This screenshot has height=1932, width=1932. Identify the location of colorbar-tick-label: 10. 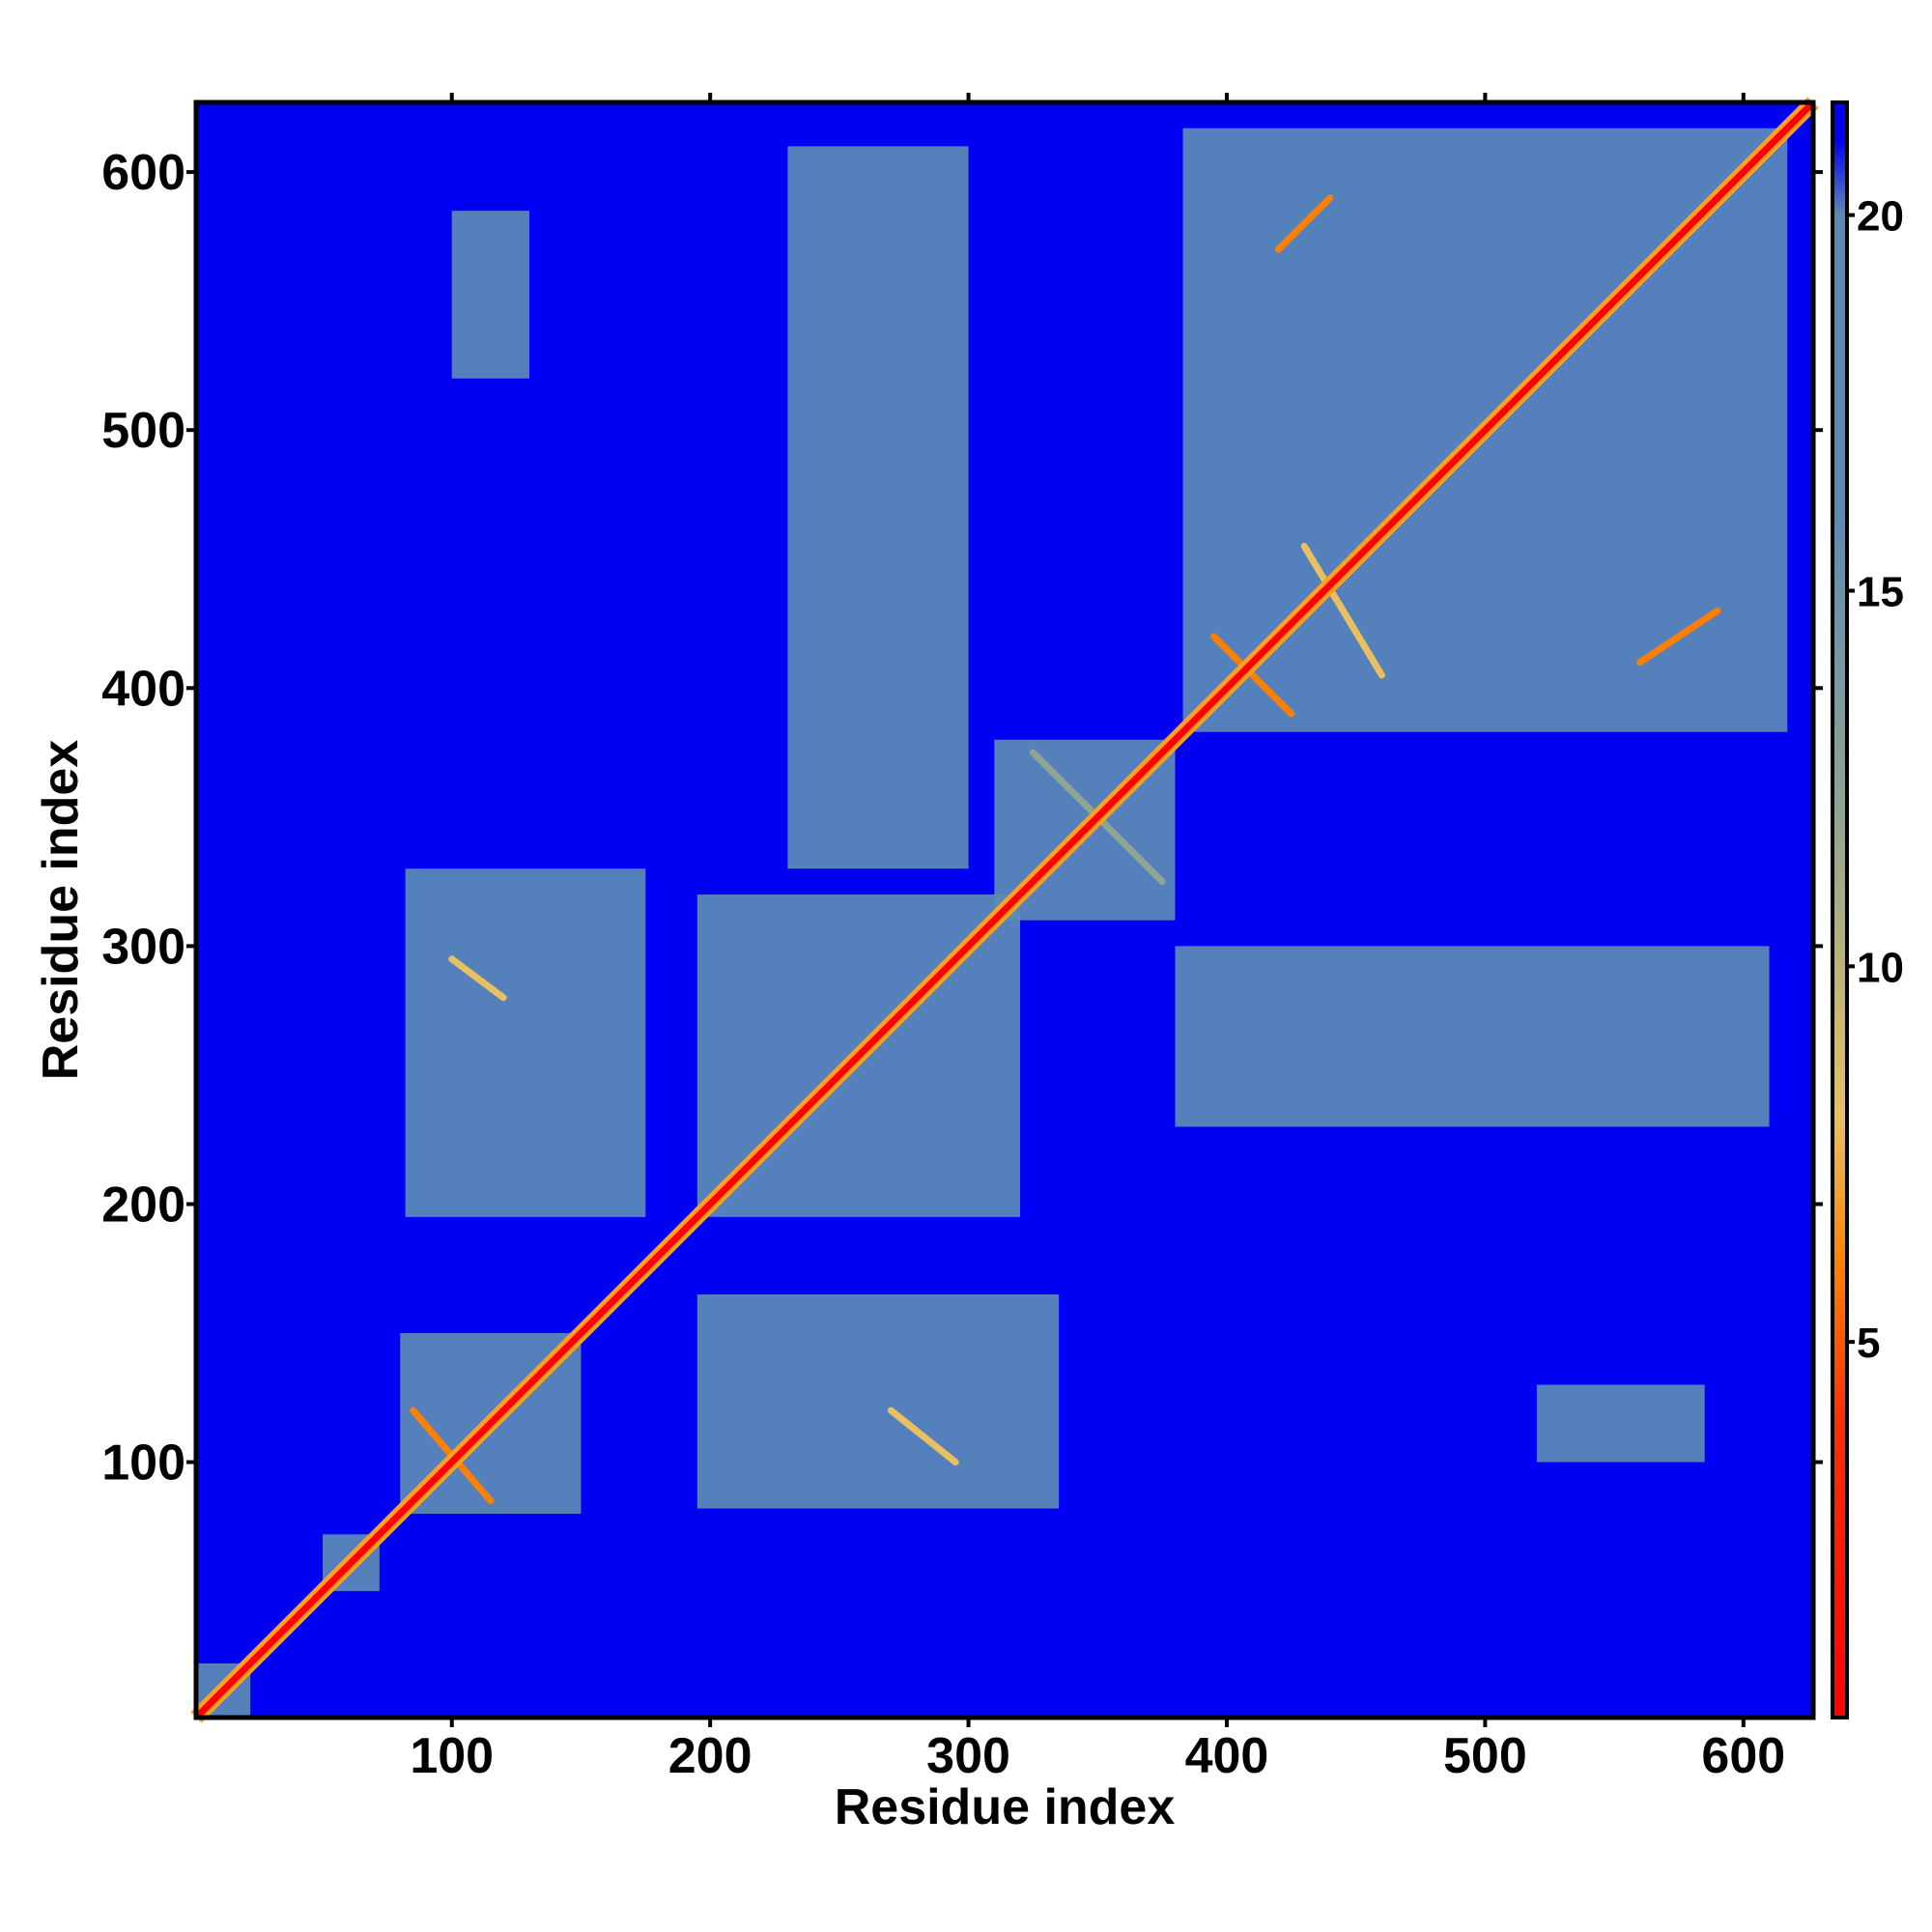
(1880, 967).